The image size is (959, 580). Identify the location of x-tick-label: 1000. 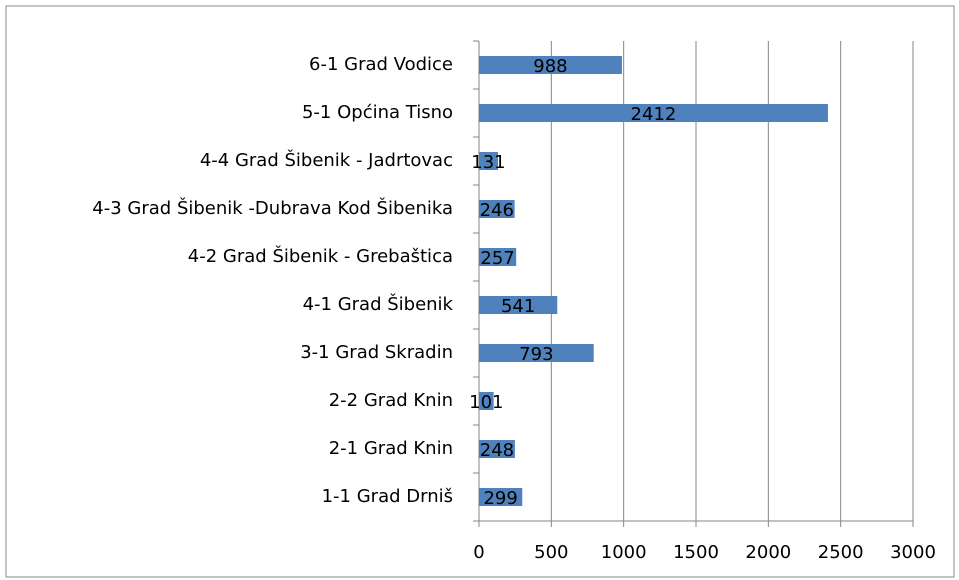
(624, 552).